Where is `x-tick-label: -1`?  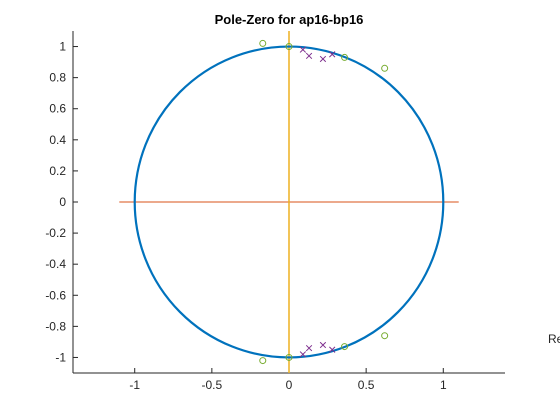 x-tick-label: -1 is located at coordinates (134, 385).